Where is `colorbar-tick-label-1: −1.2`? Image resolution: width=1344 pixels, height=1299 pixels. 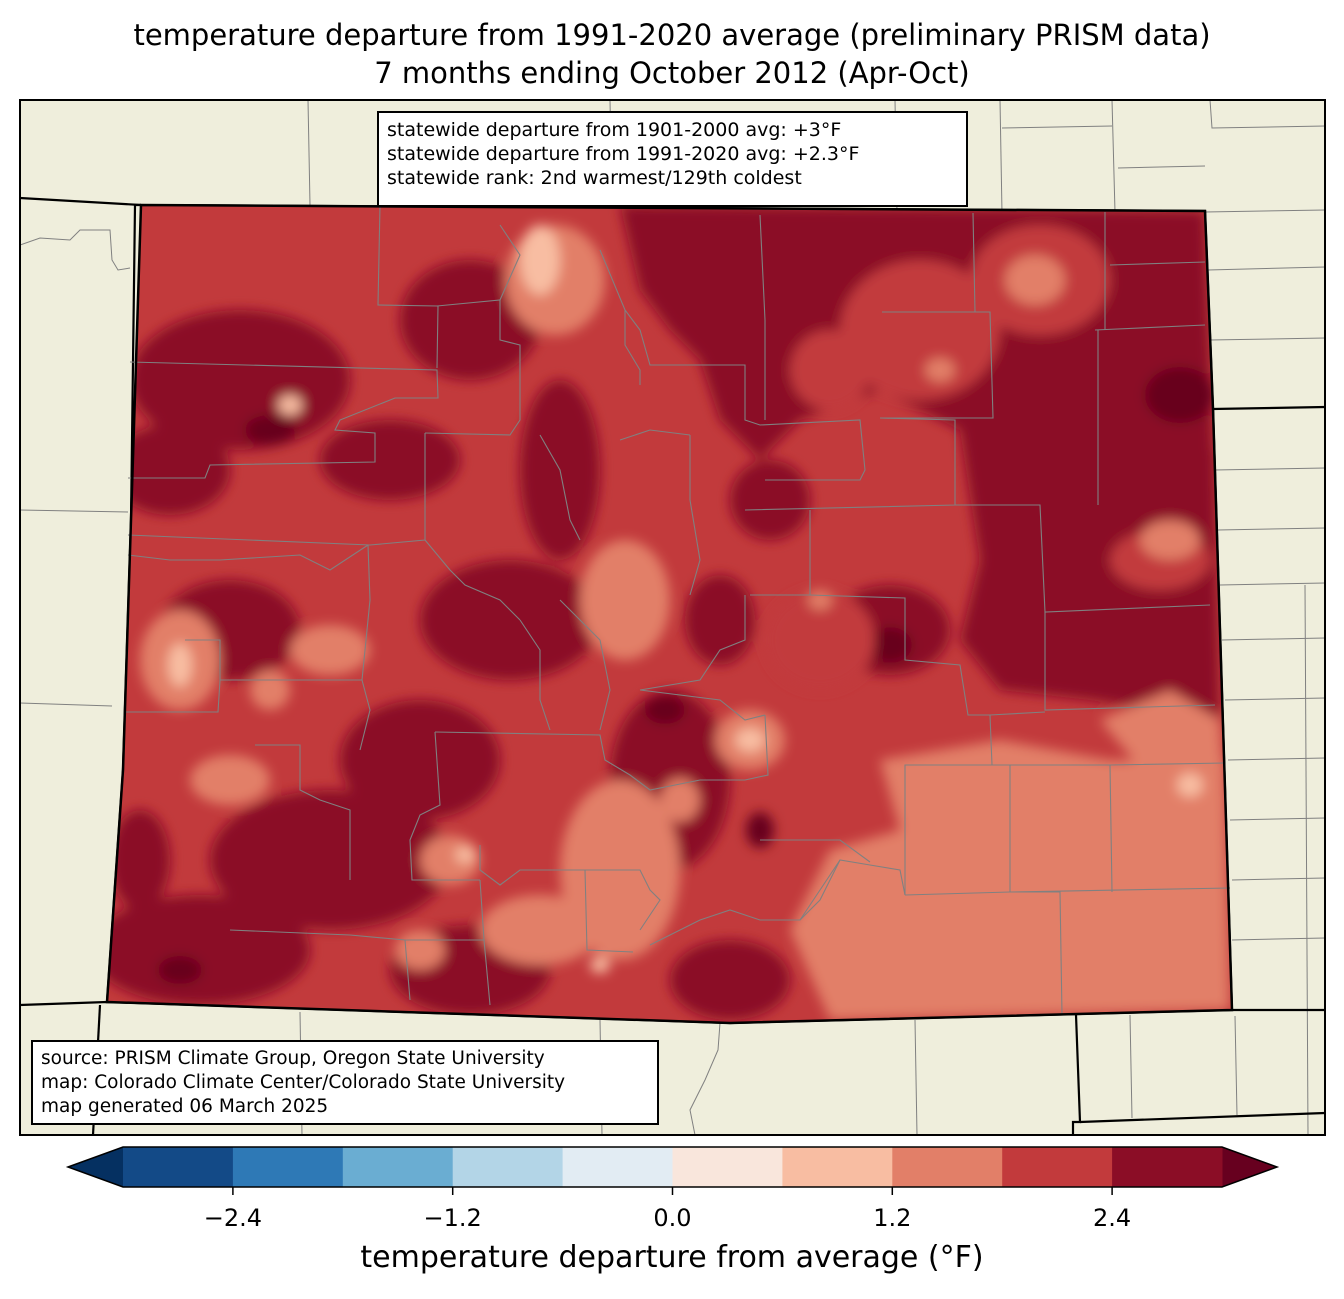 colorbar-tick-label-1: −1.2 is located at coordinates (452, 1218).